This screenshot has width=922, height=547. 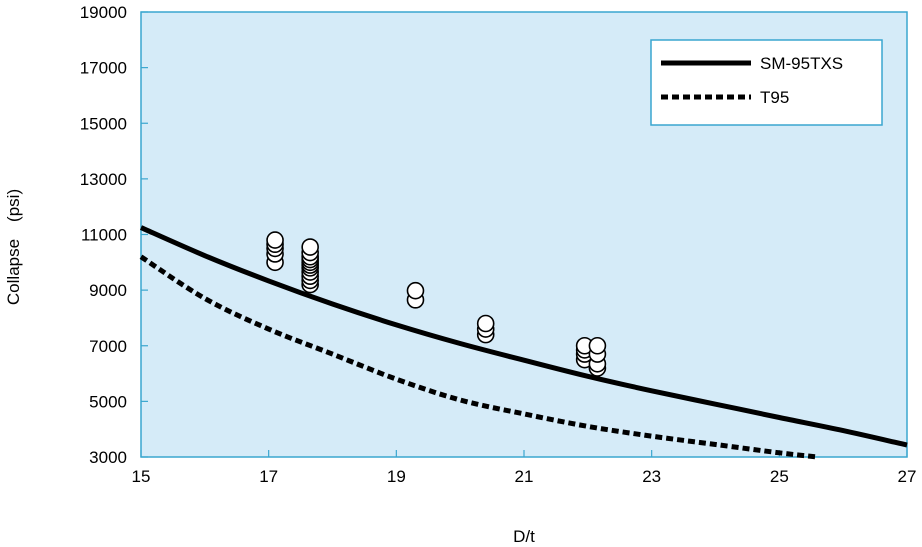 I want to click on x-tick-label: 21, so click(x=524, y=476).